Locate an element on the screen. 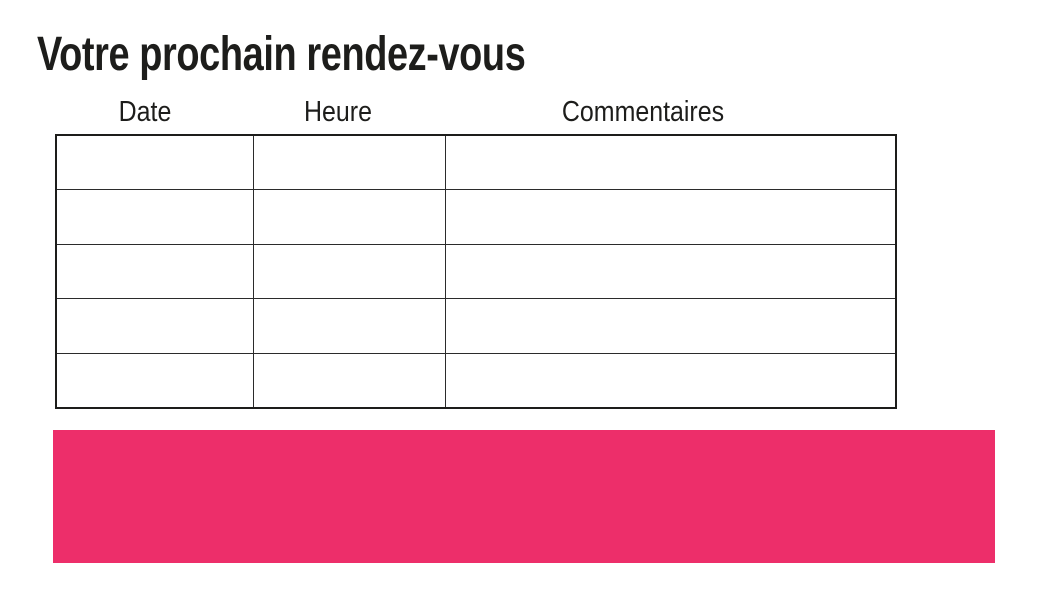 Image resolution: width=1050 pixels, height=600 pixels. column-header-heure: Heure is located at coordinates (338, 112).